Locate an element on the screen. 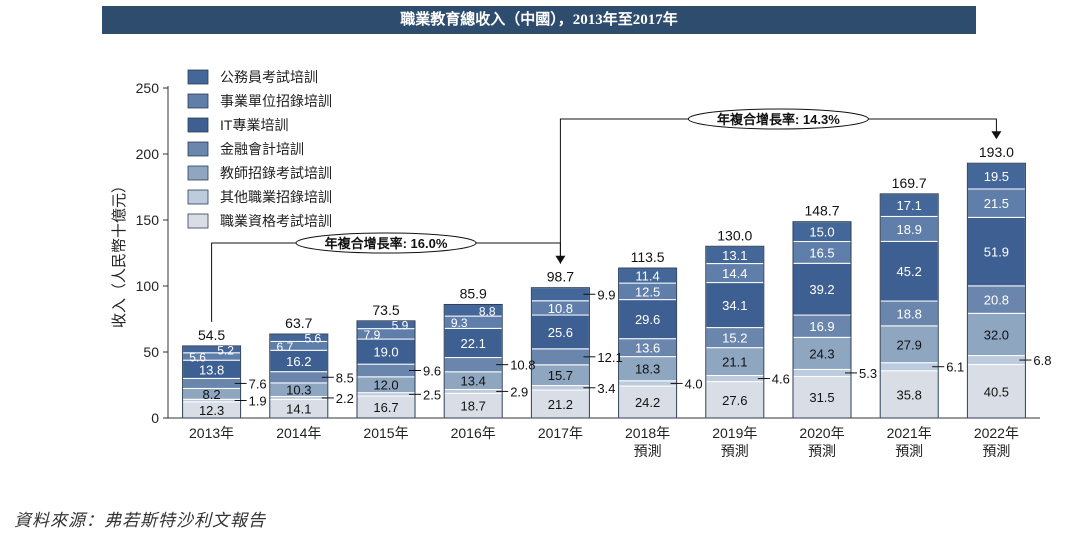  segment-label: 12.3 is located at coordinates (211, 410).